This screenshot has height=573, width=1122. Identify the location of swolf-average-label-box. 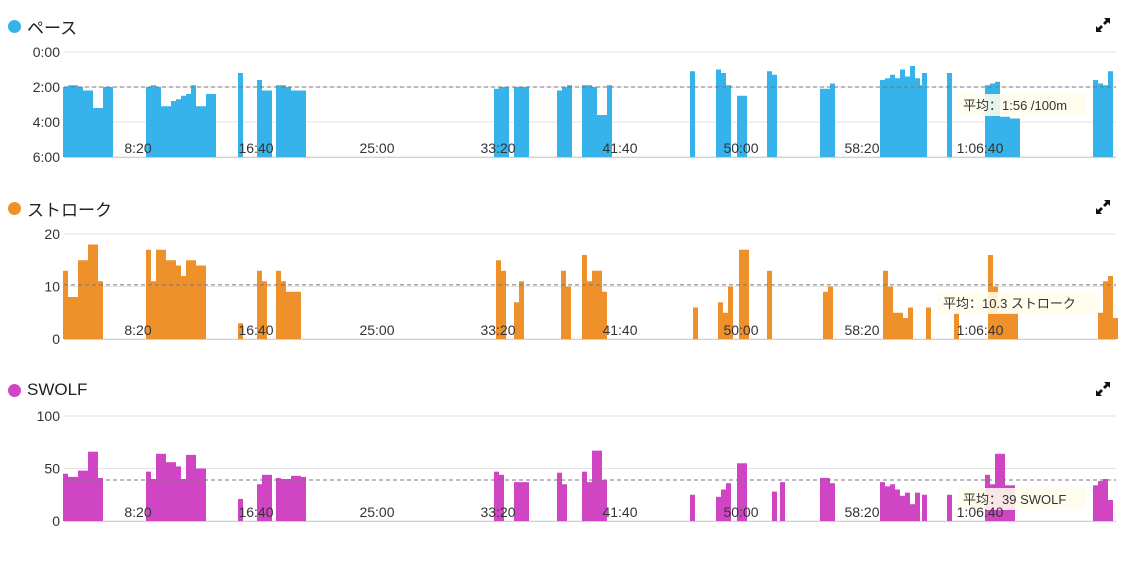
(1022, 499).